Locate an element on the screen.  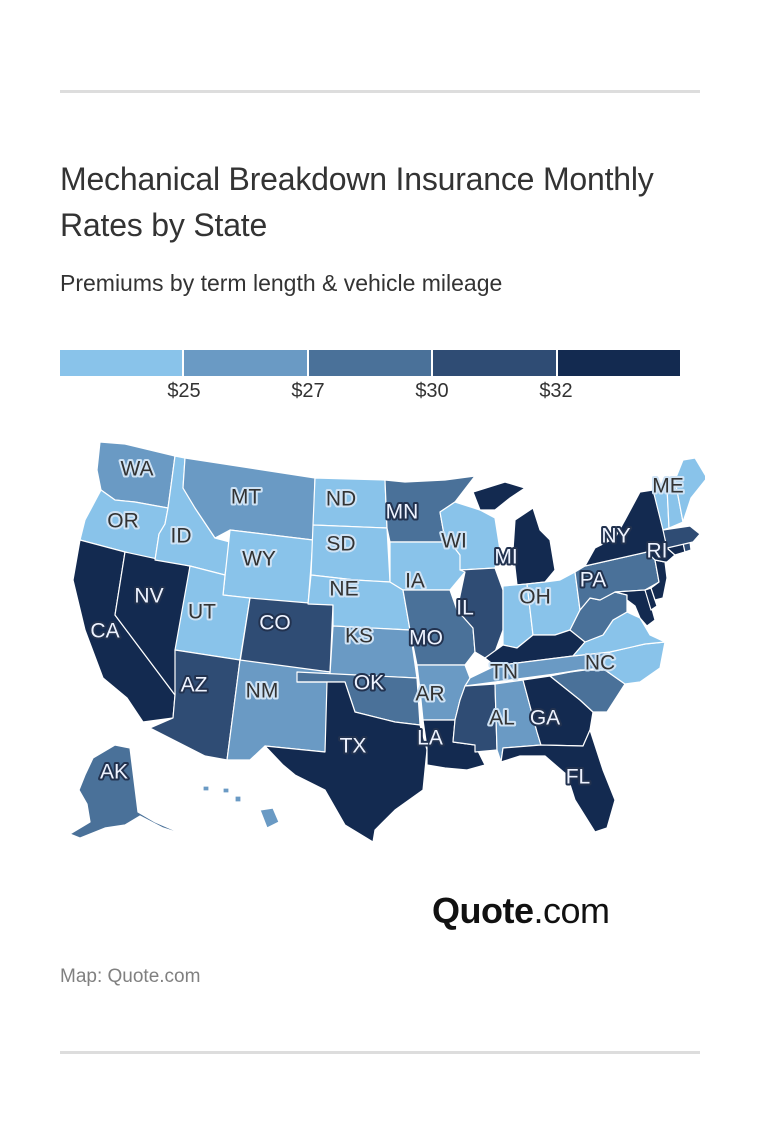
color-legend is located at coordinates (370, 363).